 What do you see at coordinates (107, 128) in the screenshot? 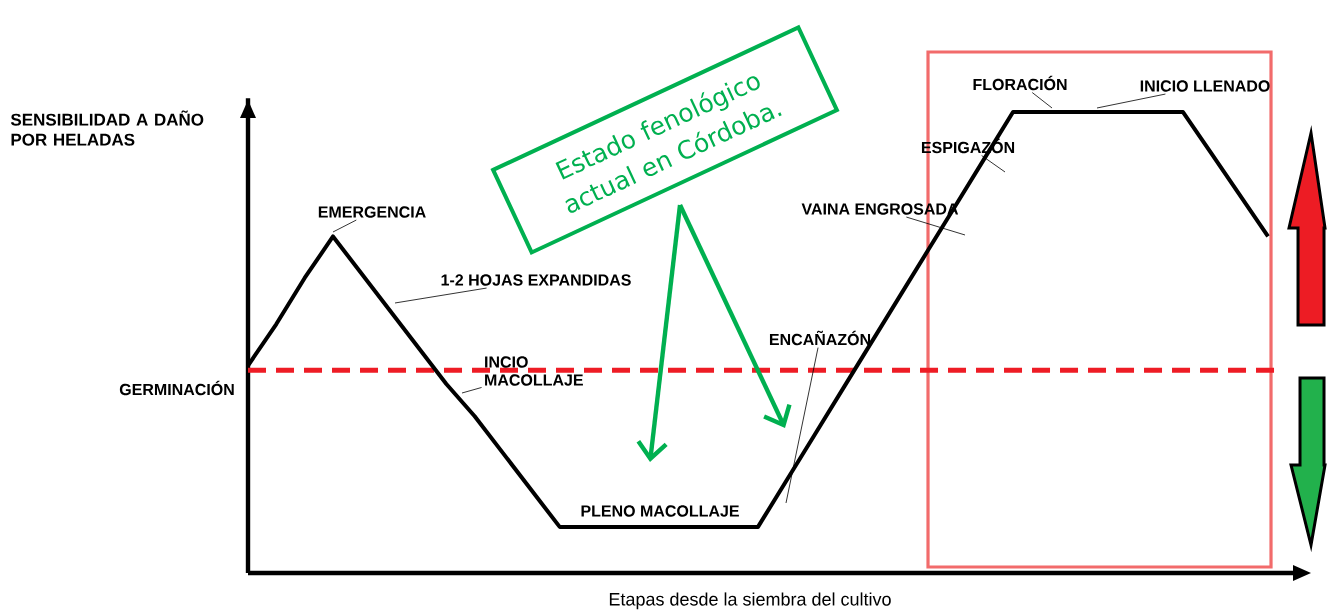
I see `y-axis-title: SENSIBILIDAD A DAÑO POR HELADAS` at bounding box center [107, 128].